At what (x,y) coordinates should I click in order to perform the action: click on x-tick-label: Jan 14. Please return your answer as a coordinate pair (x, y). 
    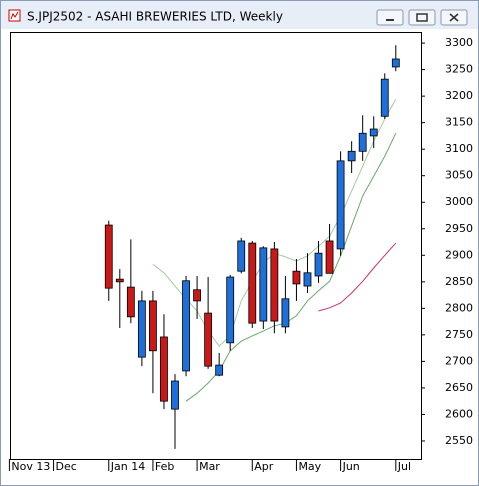
    Looking at the image, I should click on (127, 466).